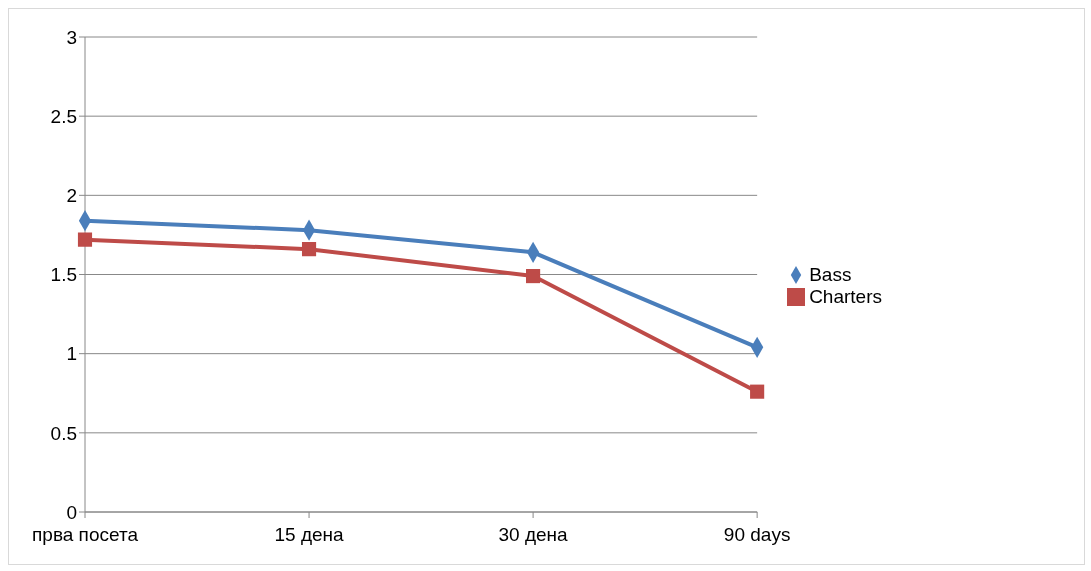 The height and width of the screenshot is (571, 1091). Describe the element at coordinates (71, 512) in the screenshot. I see `y-tick-label: 0` at that location.